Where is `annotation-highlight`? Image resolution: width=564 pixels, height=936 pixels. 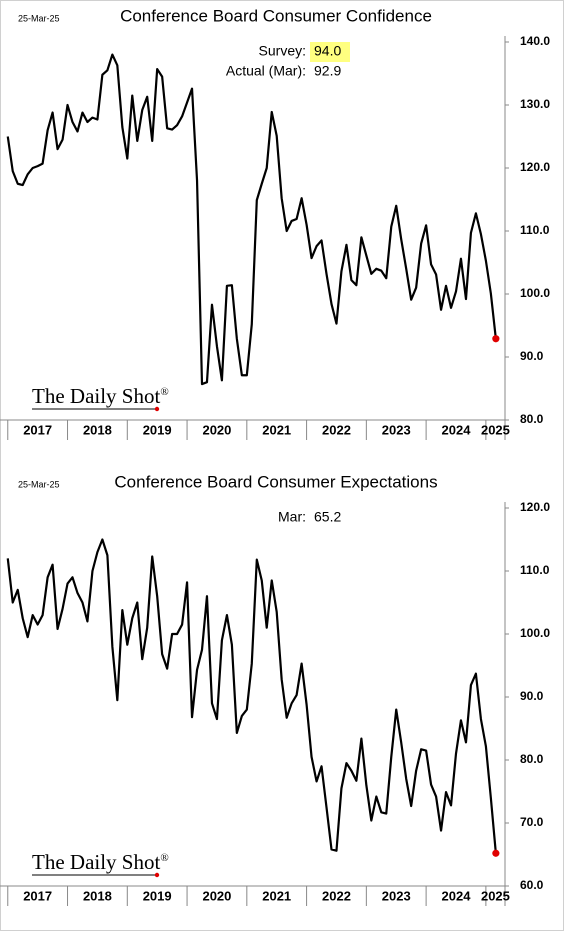
annotation-highlight is located at coordinates (330, 52).